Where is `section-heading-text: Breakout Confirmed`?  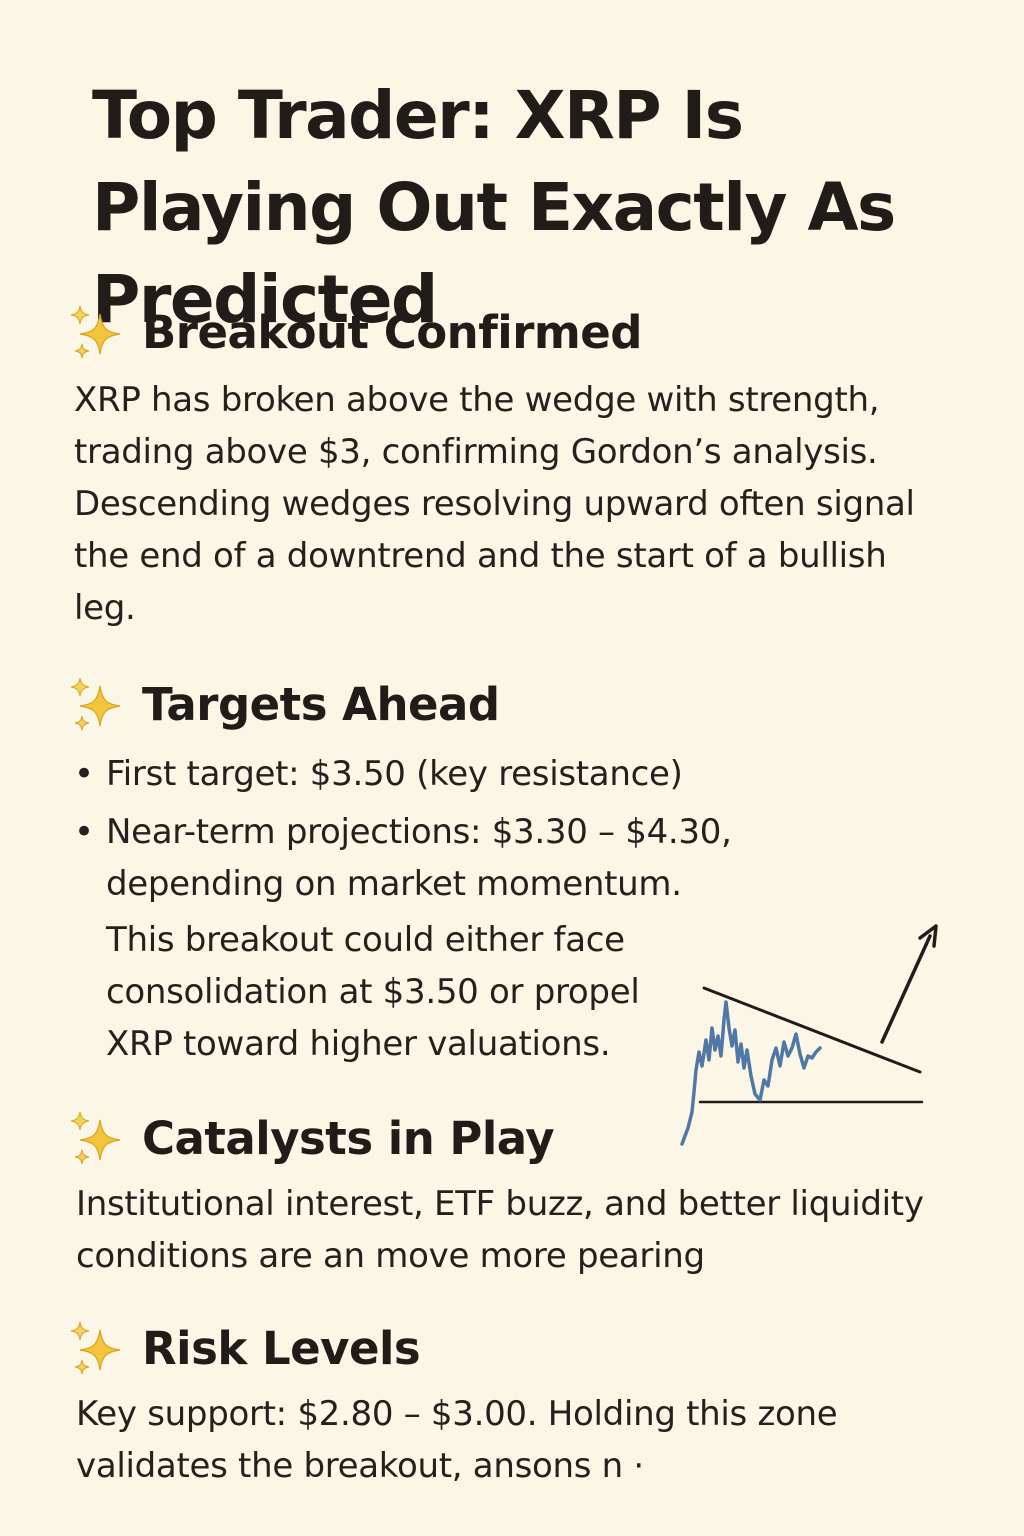 section-heading-text: Breakout Confirmed is located at coordinates (392, 332).